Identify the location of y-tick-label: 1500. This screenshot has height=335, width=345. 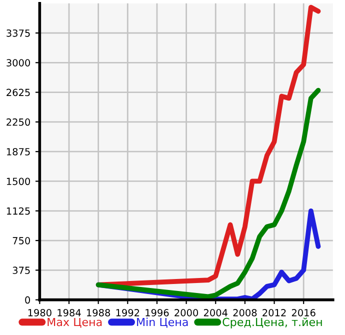
(18, 182).